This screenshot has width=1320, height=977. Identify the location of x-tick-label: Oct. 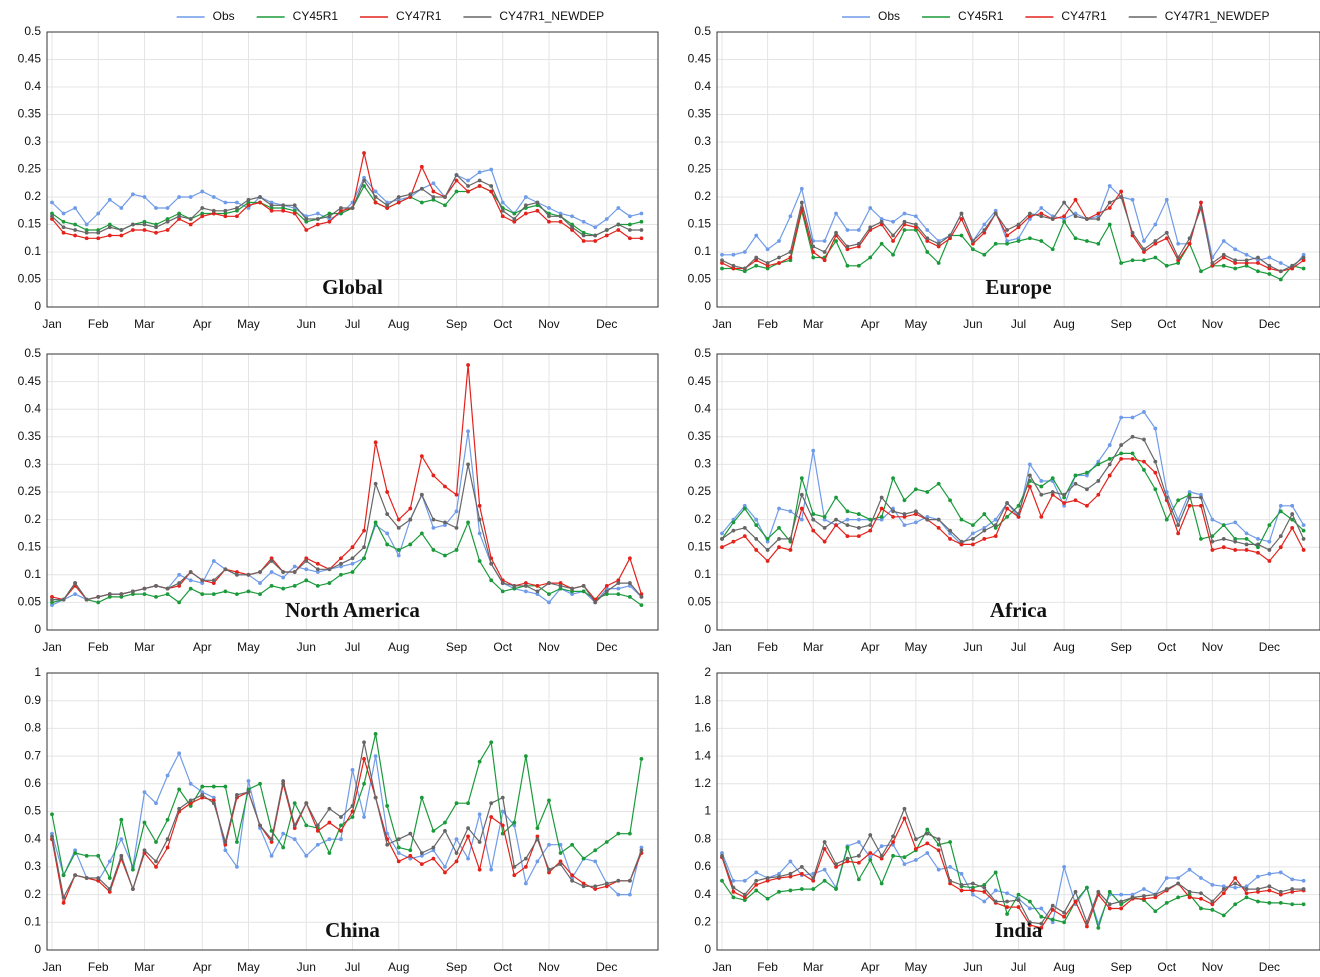
(502, 647).